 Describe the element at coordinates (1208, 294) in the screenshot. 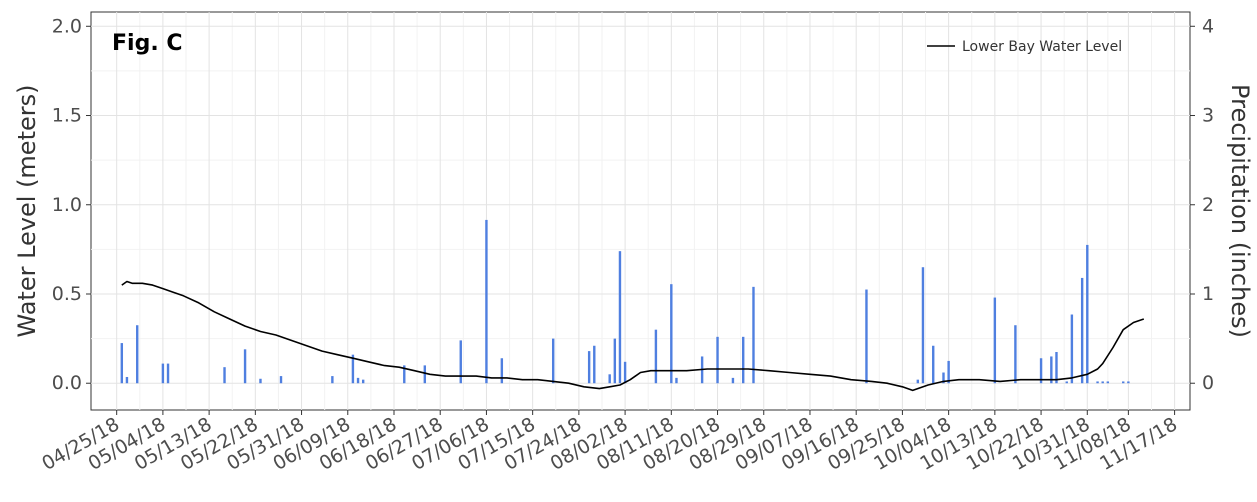

I see `y-tick-label-right: 1` at that location.